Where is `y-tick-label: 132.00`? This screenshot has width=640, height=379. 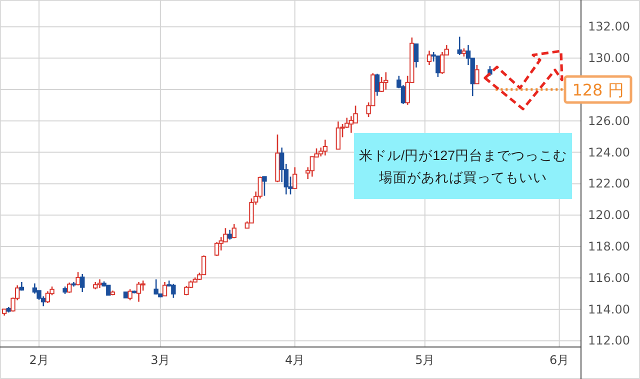
y-tick-label: 132.00 is located at coordinates (609, 27).